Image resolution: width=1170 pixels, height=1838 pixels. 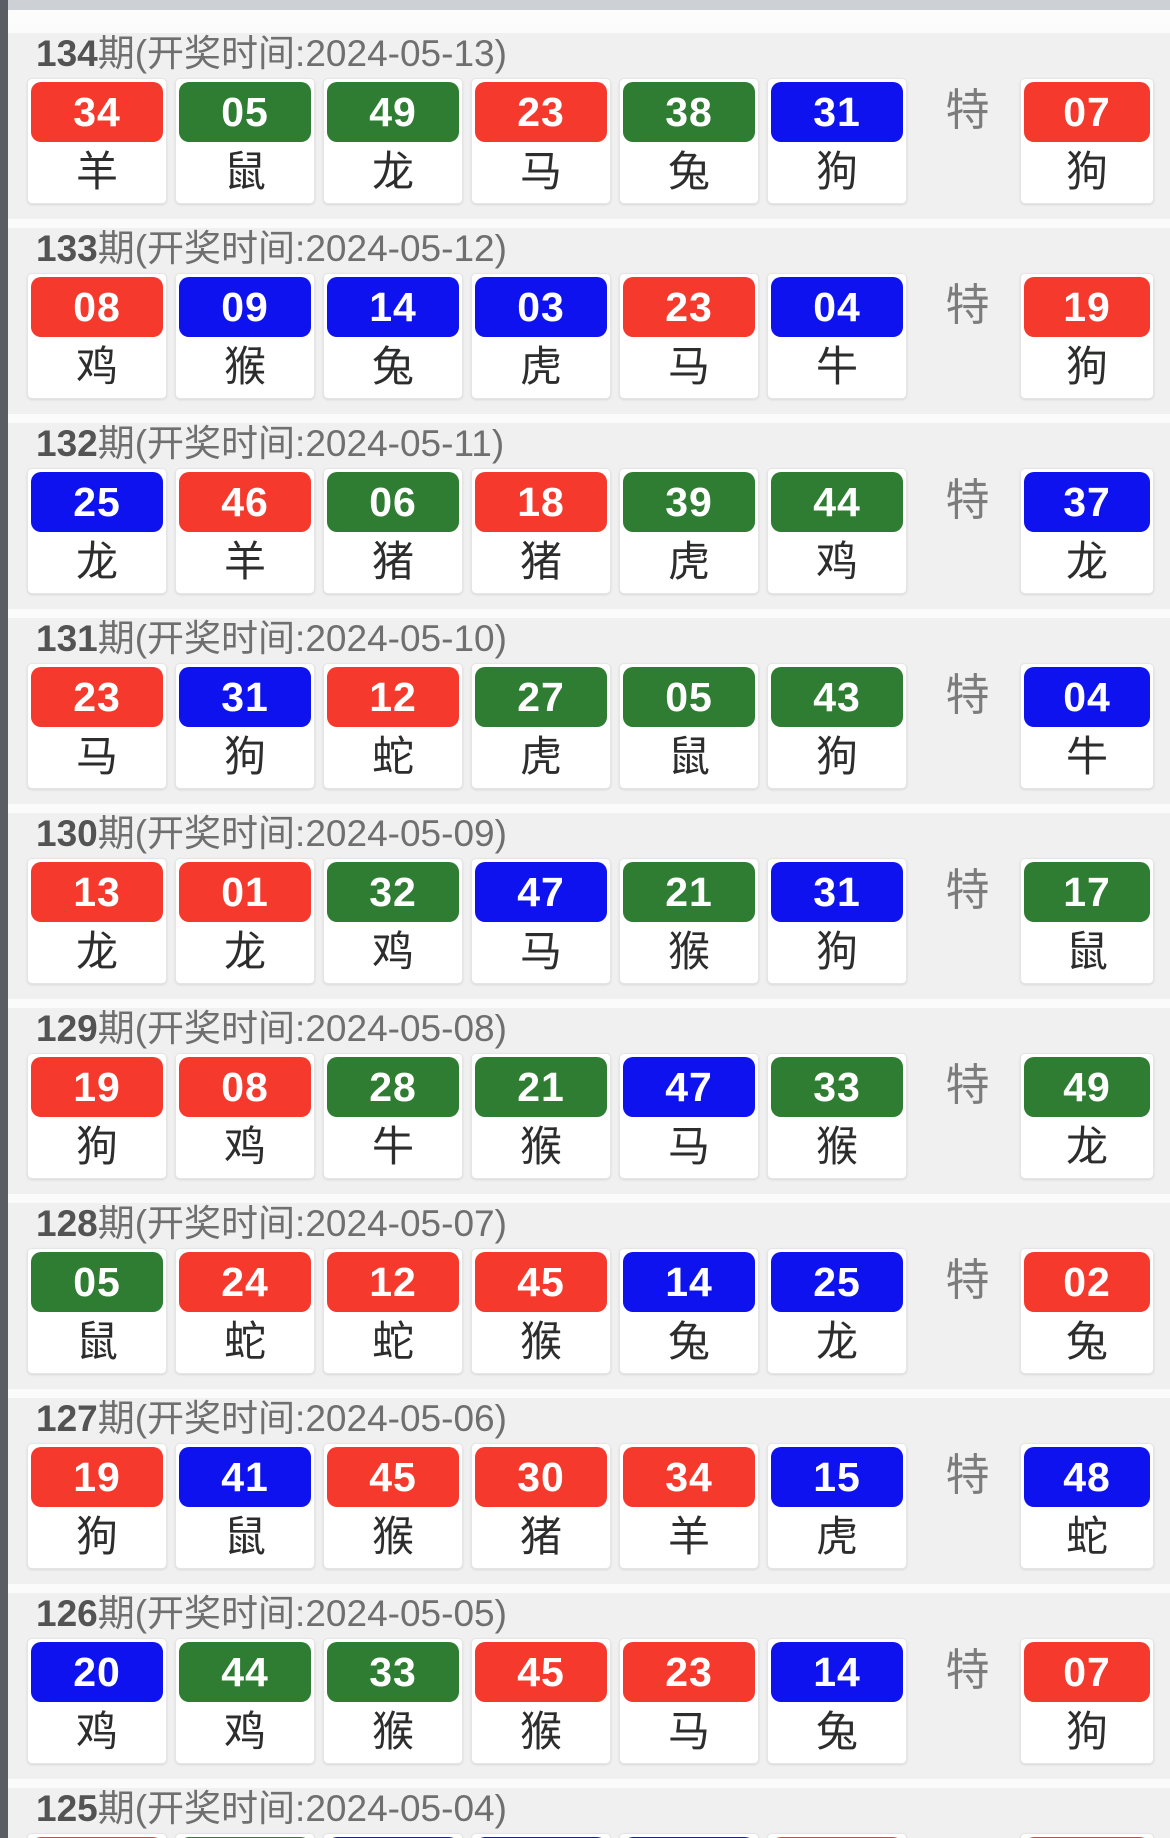 What do you see at coordinates (301, 443) in the screenshot?
I see `period-title: 期(开奖时间:2024-05-11)` at bounding box center [301, 443].